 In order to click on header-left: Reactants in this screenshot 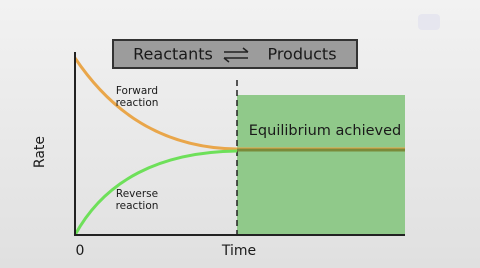, I will do `click(173, 54)`.